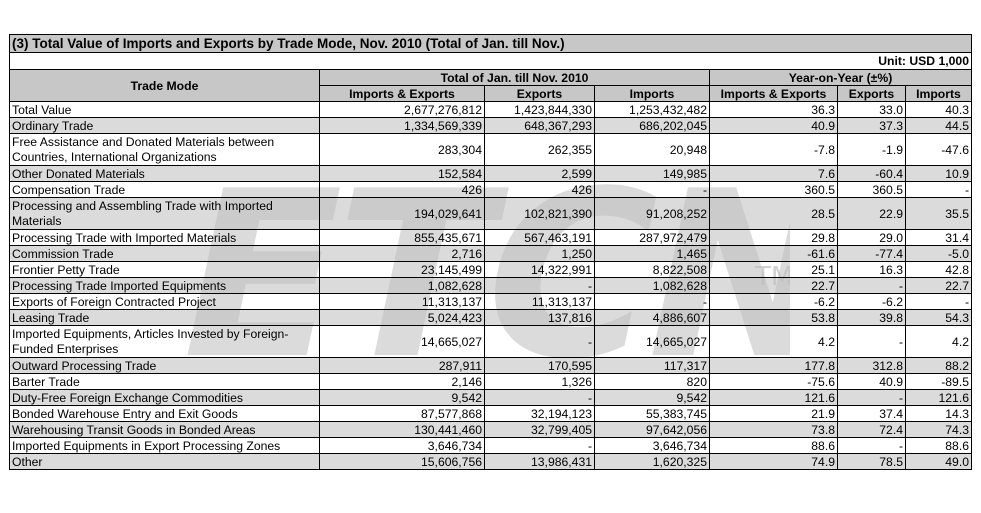  I want to click on row-value: 54.3, so click(938, 317).